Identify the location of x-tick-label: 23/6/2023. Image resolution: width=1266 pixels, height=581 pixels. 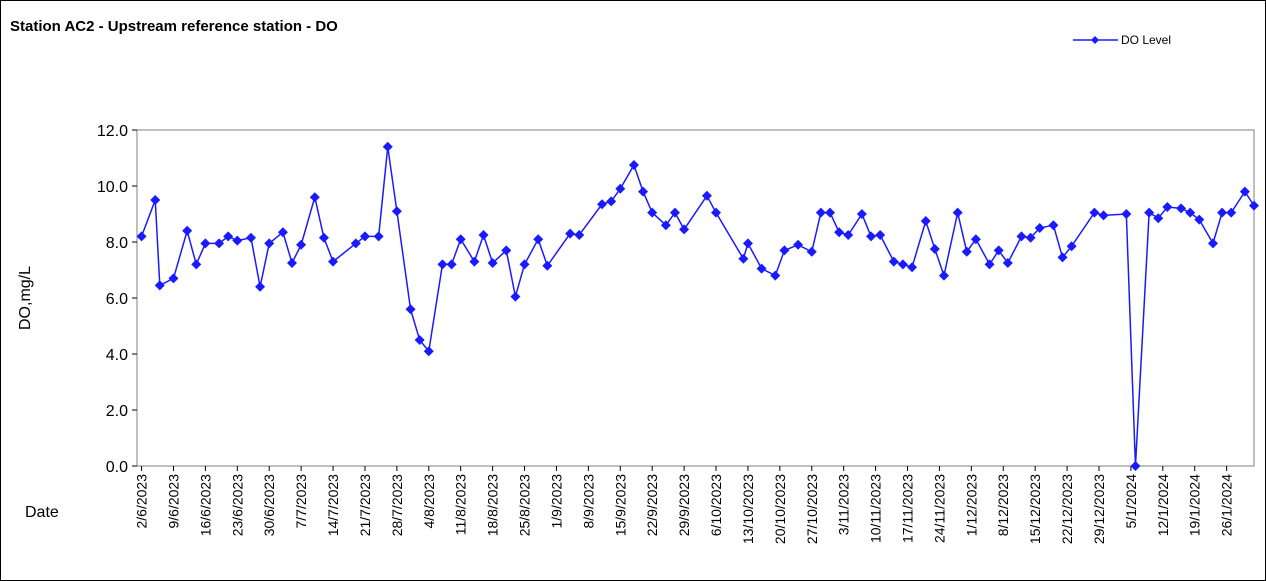
(237, 505).